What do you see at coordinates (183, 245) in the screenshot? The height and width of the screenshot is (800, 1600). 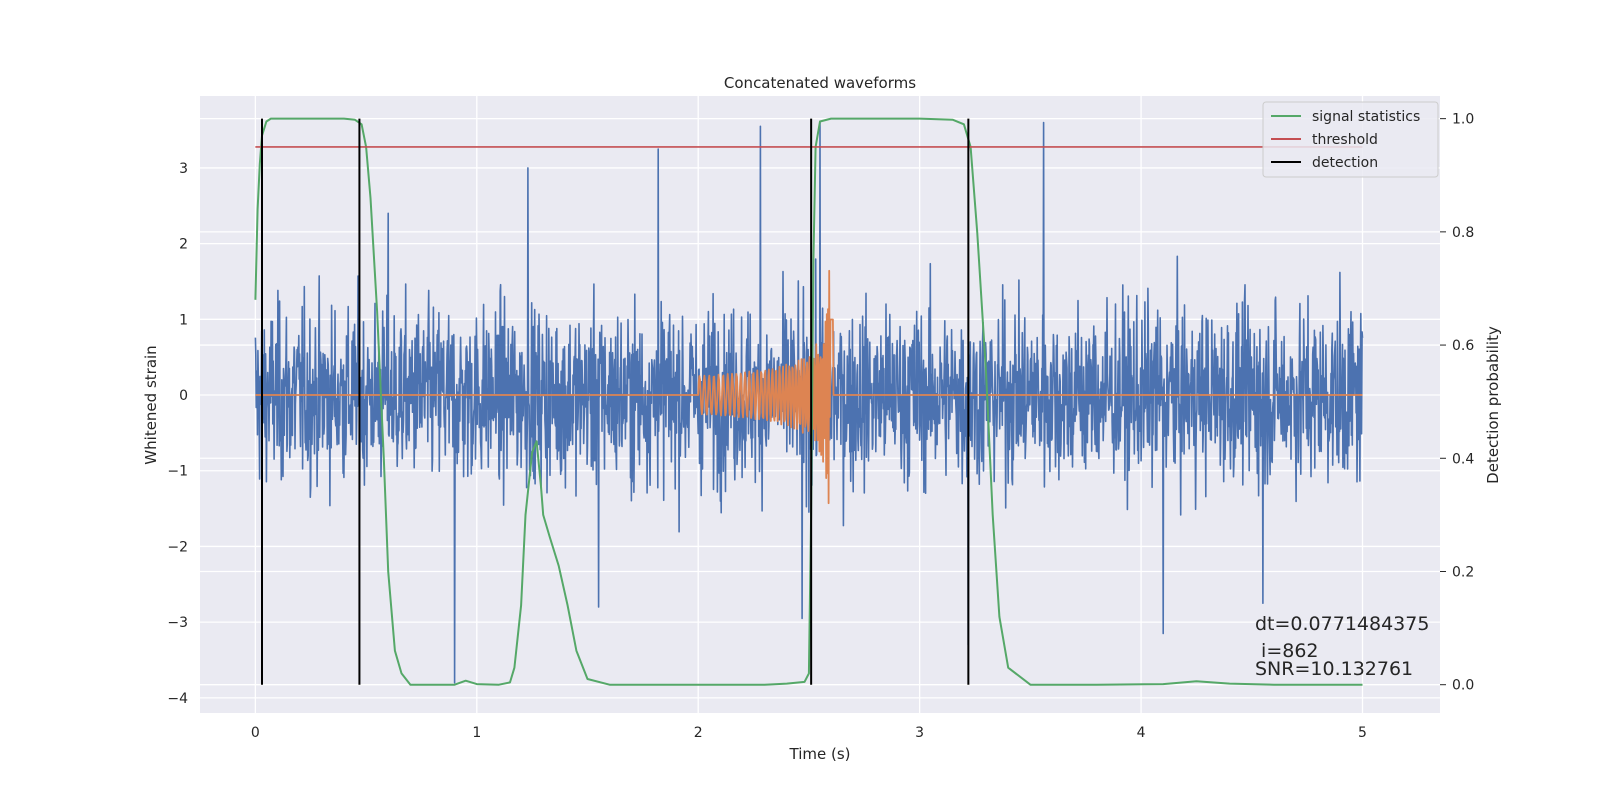 I see `y-tick-label-6: 2` at bounding box center [183, 245].